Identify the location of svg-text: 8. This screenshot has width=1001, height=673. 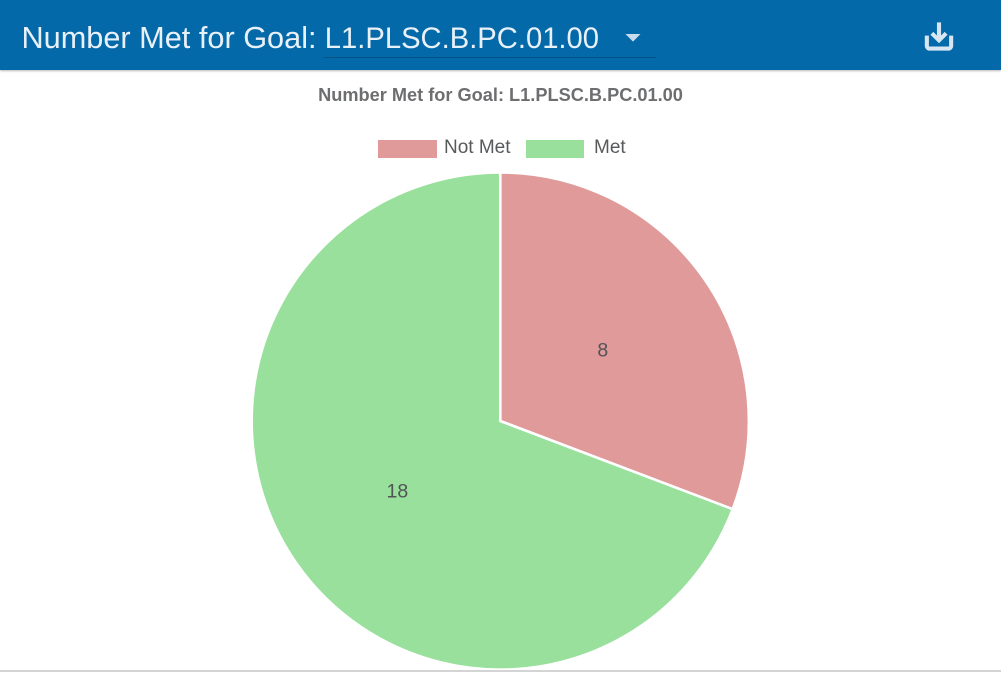
(602, 351).